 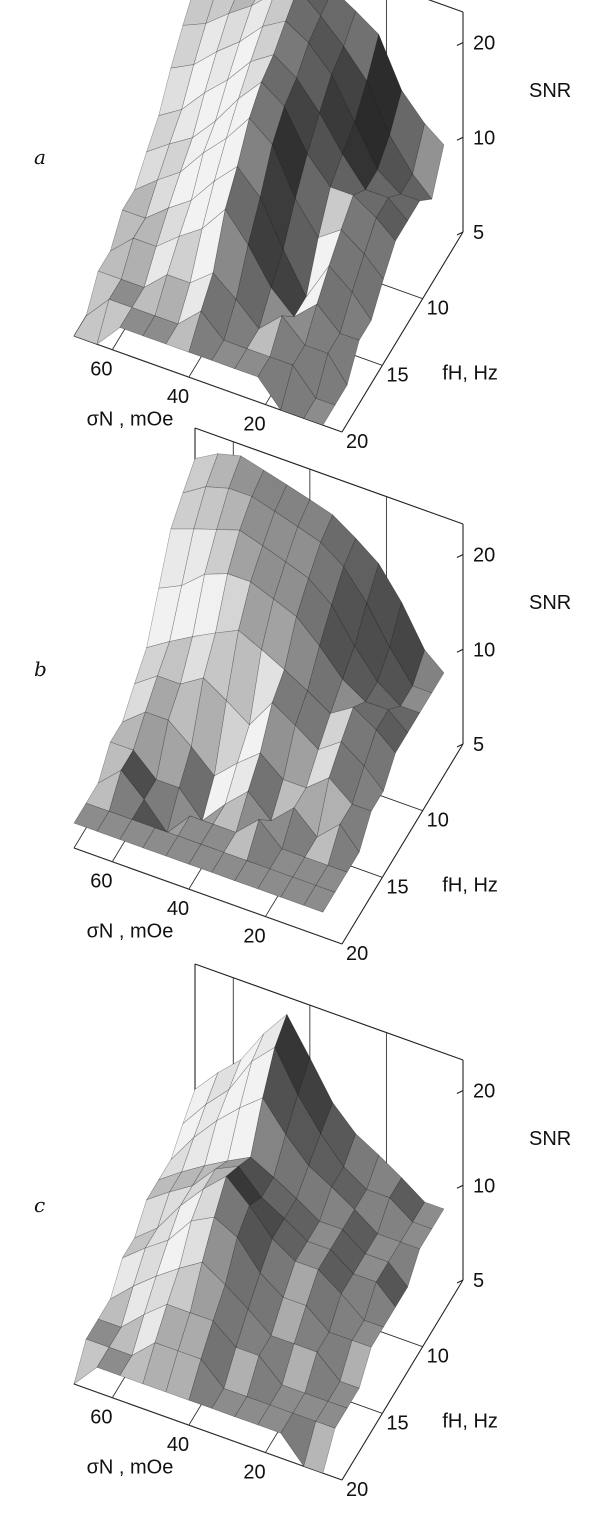 I want to click on panel-label: a, so click(x=40, y=157).